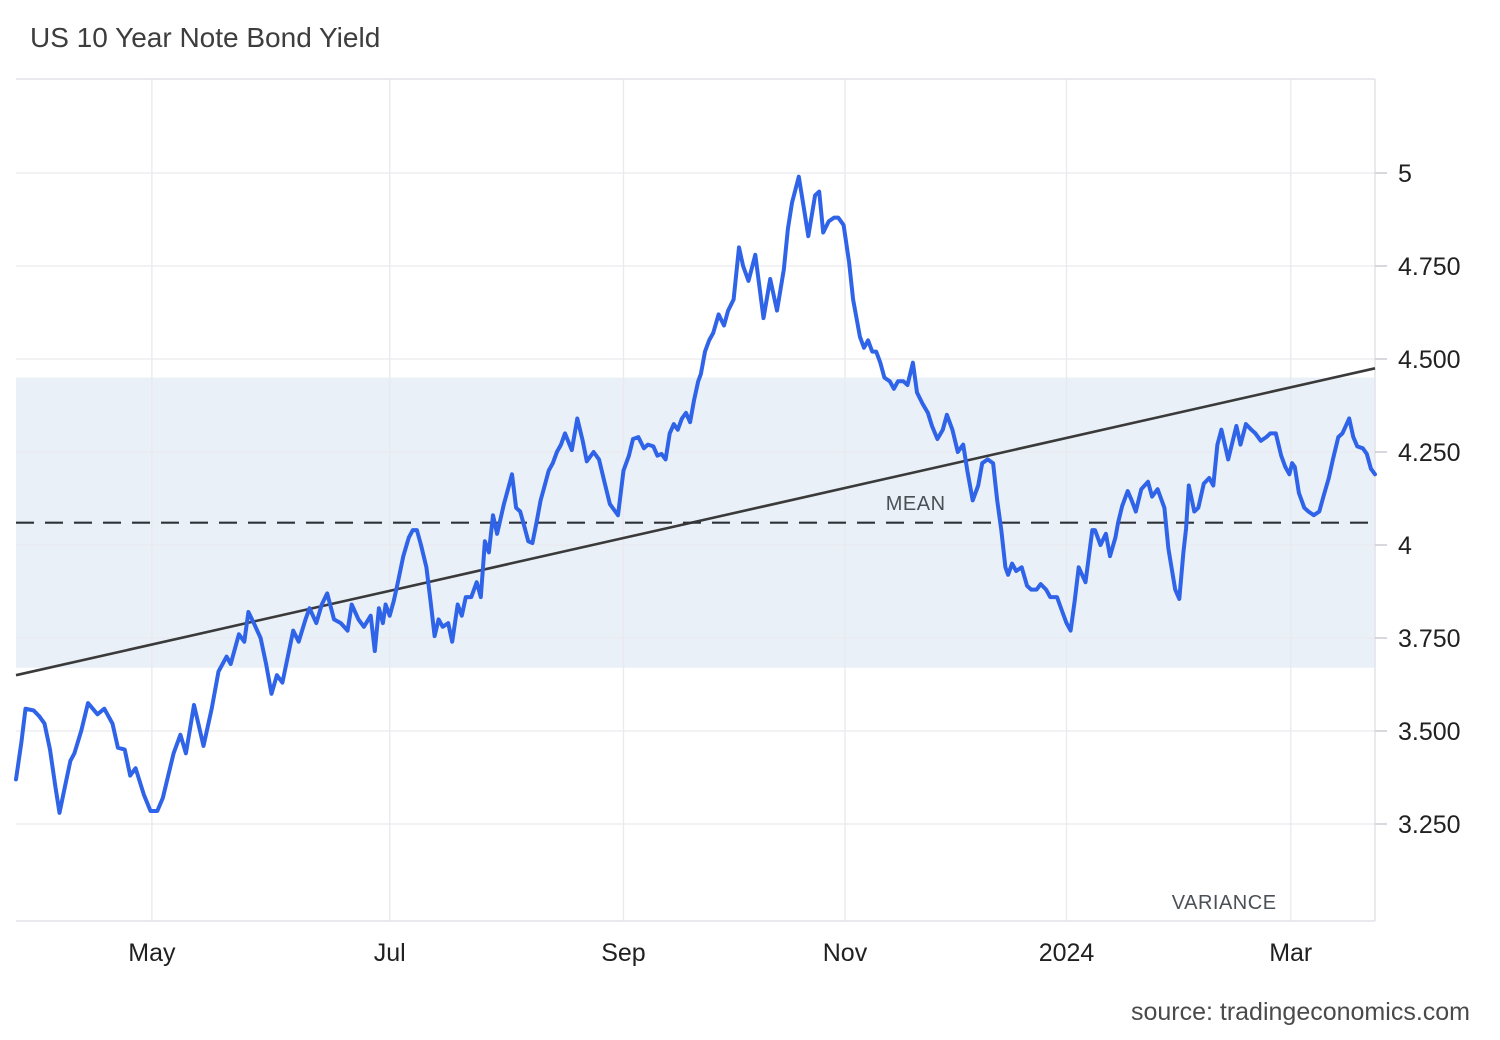  I want to click on mean-label: MEAN, so click(916, 504).